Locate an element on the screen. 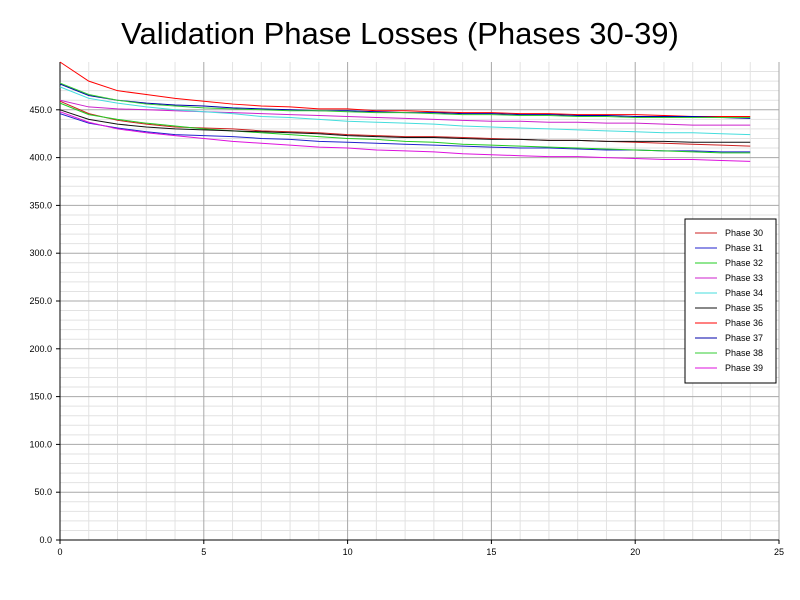  legend-box is located at coordinates (730, 301).